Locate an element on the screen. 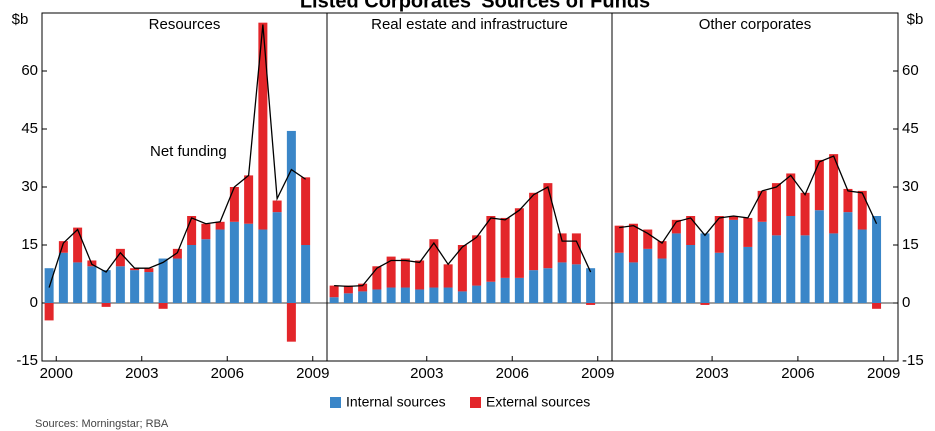  y-tick-label: -15 is located at coordinates (27, 360).